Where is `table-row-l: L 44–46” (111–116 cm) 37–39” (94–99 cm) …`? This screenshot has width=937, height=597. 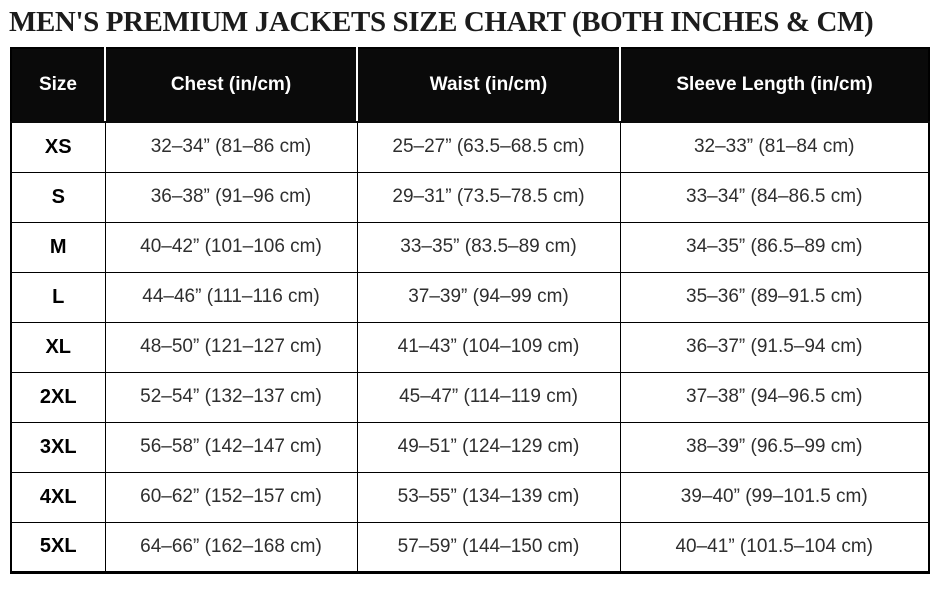
table-row-l: L 44–46” (111–116 cm) 37–39” (94–99 cm) … is located at coordinates (470, 297).